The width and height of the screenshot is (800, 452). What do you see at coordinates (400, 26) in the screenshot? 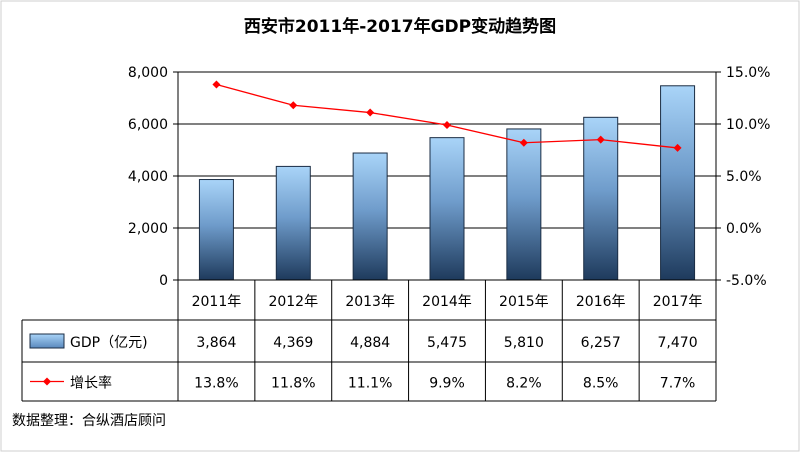
I see `chart-title: 西安市2011年-2017年GDP变动趋势图` at bounding box center [400, 26].